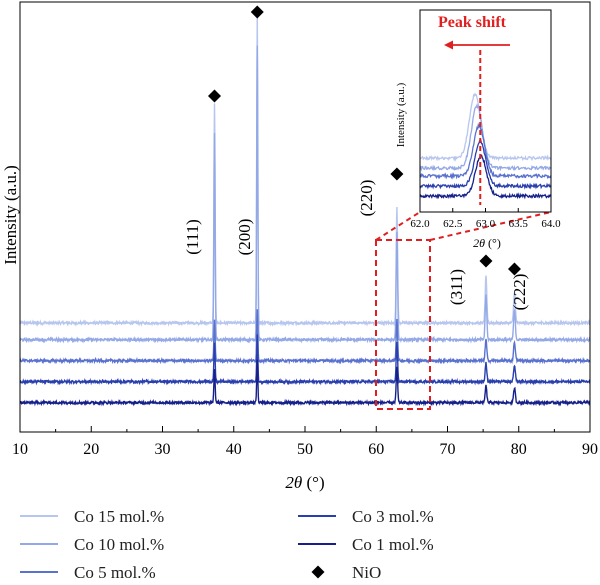 This screenshot has width=600, height=585. I want to click on inset-x-tick-label: 62.5, so click(453, 224).